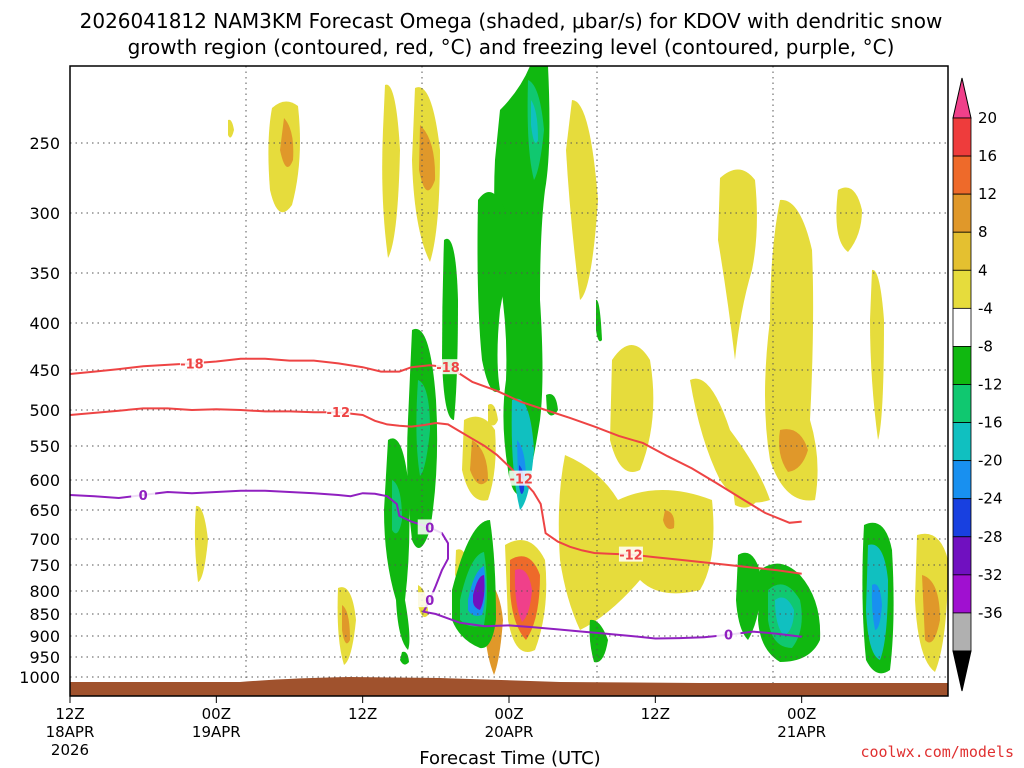 The height and width of the screenshot is (768, 1024). I want to click on colorbar-label: -8, so click(985, 346).